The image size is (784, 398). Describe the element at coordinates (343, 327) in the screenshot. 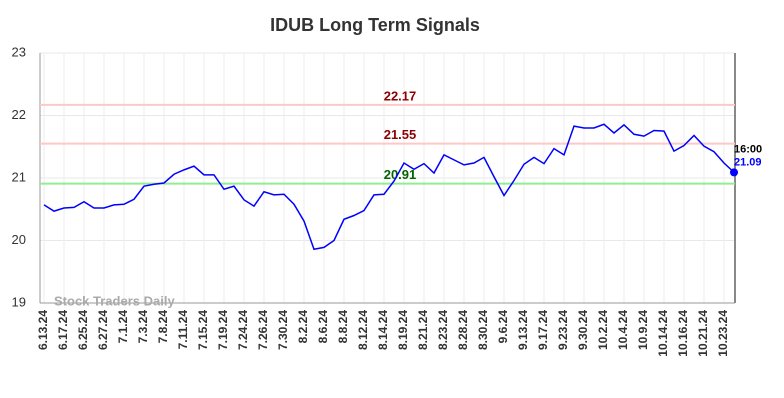

I see `x-tick-label: 8.8.24` at that location.